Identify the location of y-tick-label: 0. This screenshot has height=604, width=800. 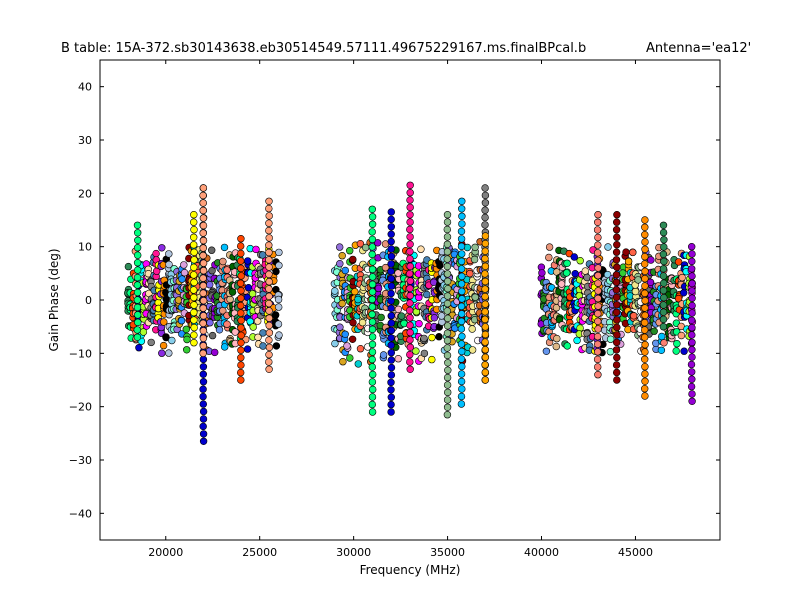
(88, 300).